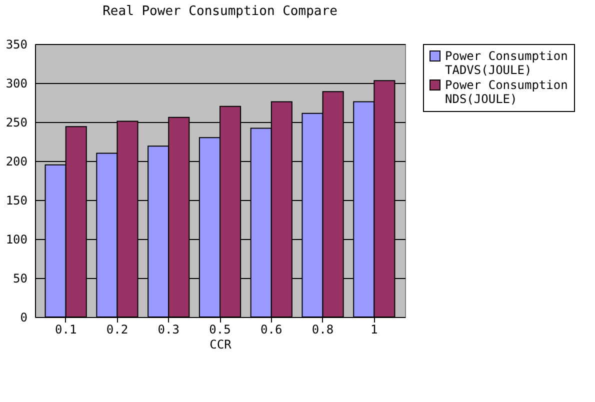 The width and height of the screenshot is (595, 402). What do you see at coordinates (506, 92) in the screenshot?
I see `legend-label: Power Consumption NDS(JOULE)` at bounding box center [506, 92].